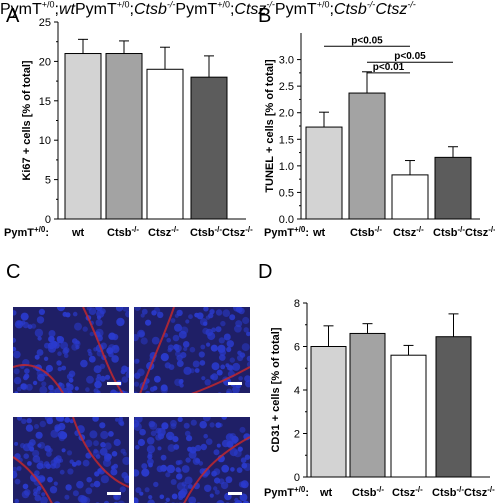 This screenshot has height=503, width=495. Describe the element at coordinates (48, 181) in the screenshot. I see `y-tick-label: 5` at that location.